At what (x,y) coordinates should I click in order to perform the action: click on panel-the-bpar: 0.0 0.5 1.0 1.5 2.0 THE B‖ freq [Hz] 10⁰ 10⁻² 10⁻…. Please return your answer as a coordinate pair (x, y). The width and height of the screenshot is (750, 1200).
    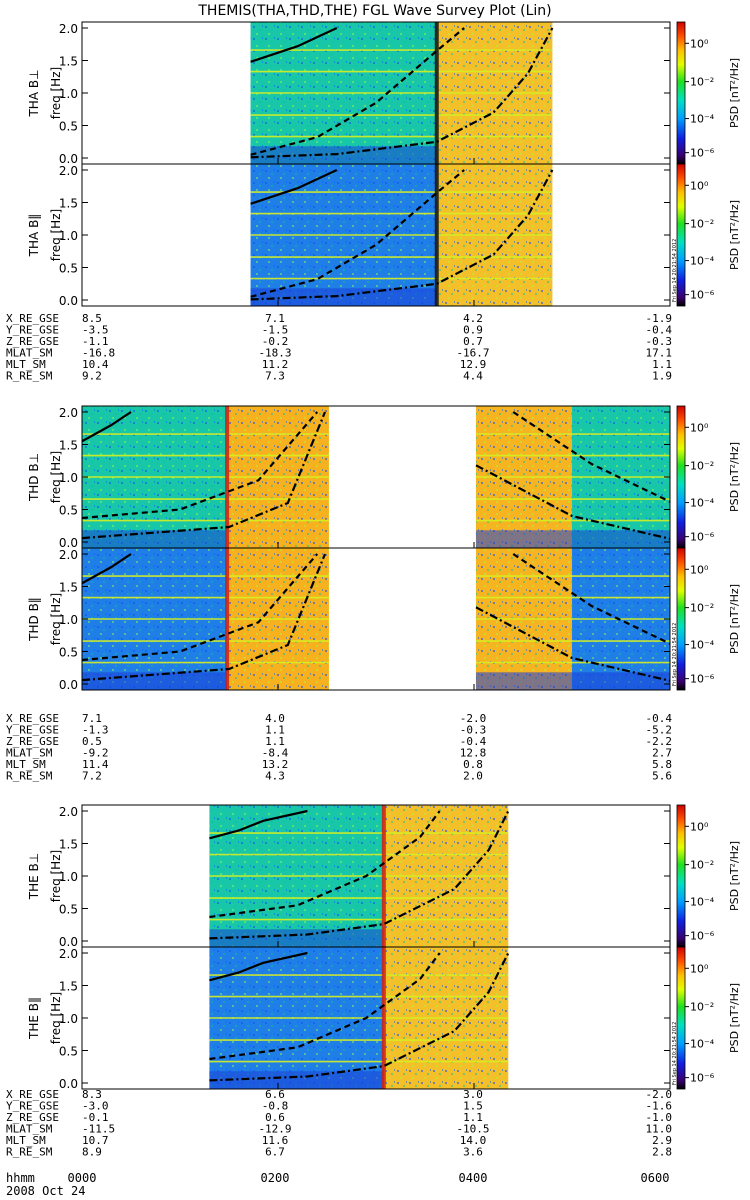
    Looking at the image, I should click on (384, 1018).